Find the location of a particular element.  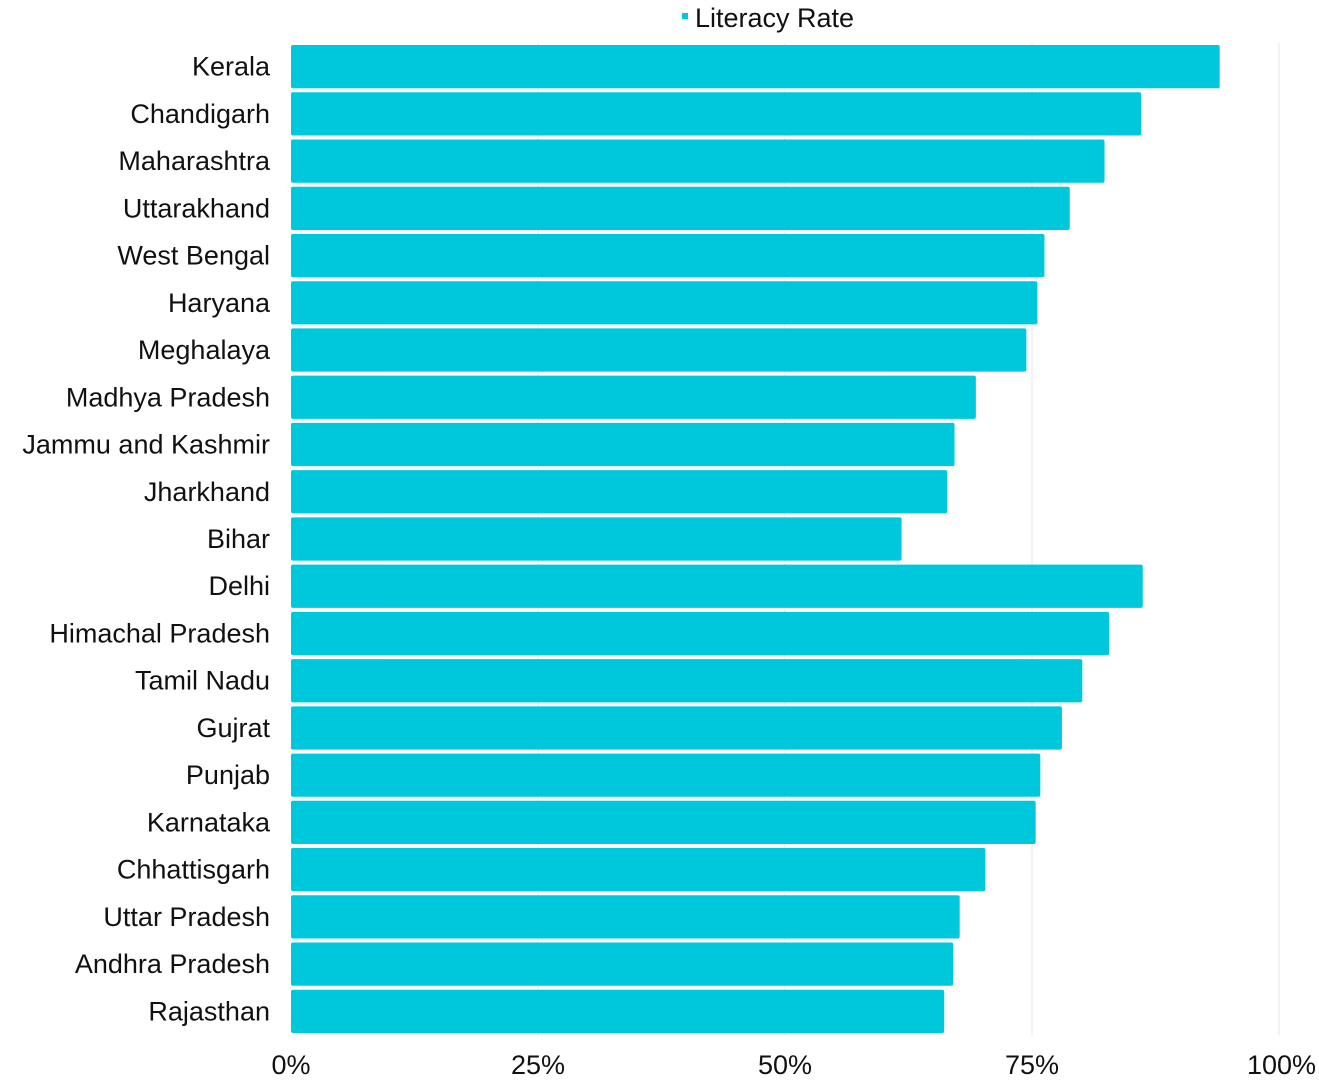

category-label-chandigarh: Chandigarh is located at coordinates (200, 114).